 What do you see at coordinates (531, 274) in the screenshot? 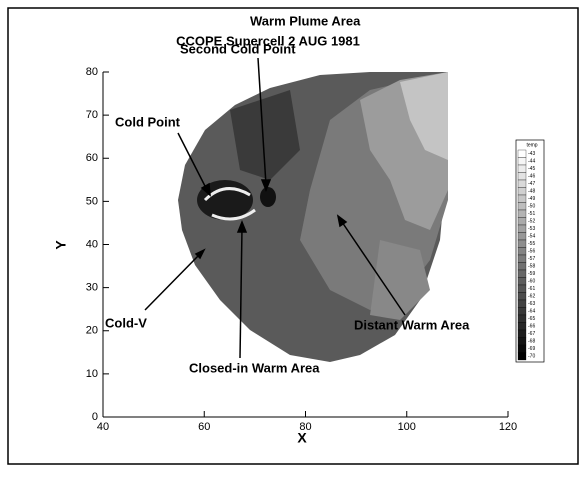
I see `colorbar-label: -59` at bounding box center [531, 274].